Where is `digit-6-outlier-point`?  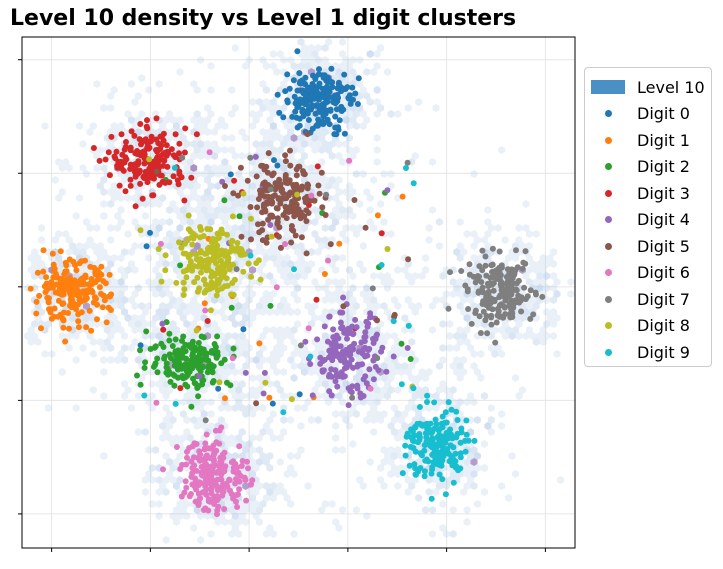
digit-6-outlier-point is located at coordinates (156, 402).